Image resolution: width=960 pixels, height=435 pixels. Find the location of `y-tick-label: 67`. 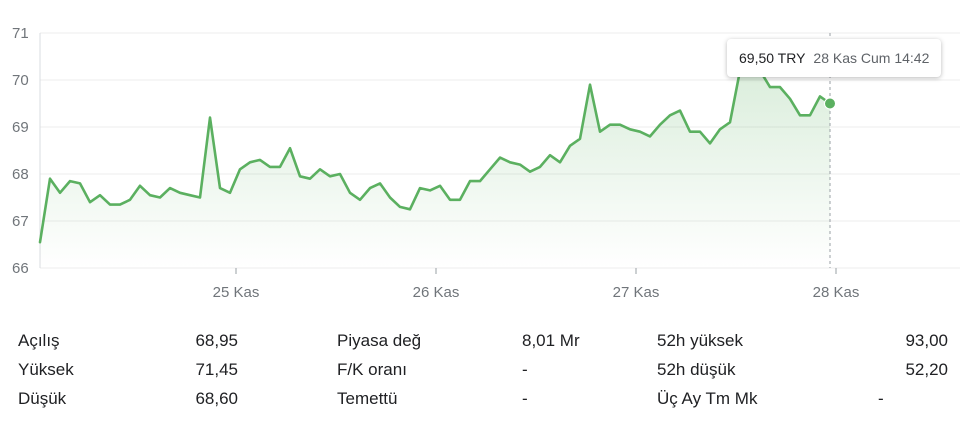

y-tick-label: 67 is located at coordinates (20, 221).